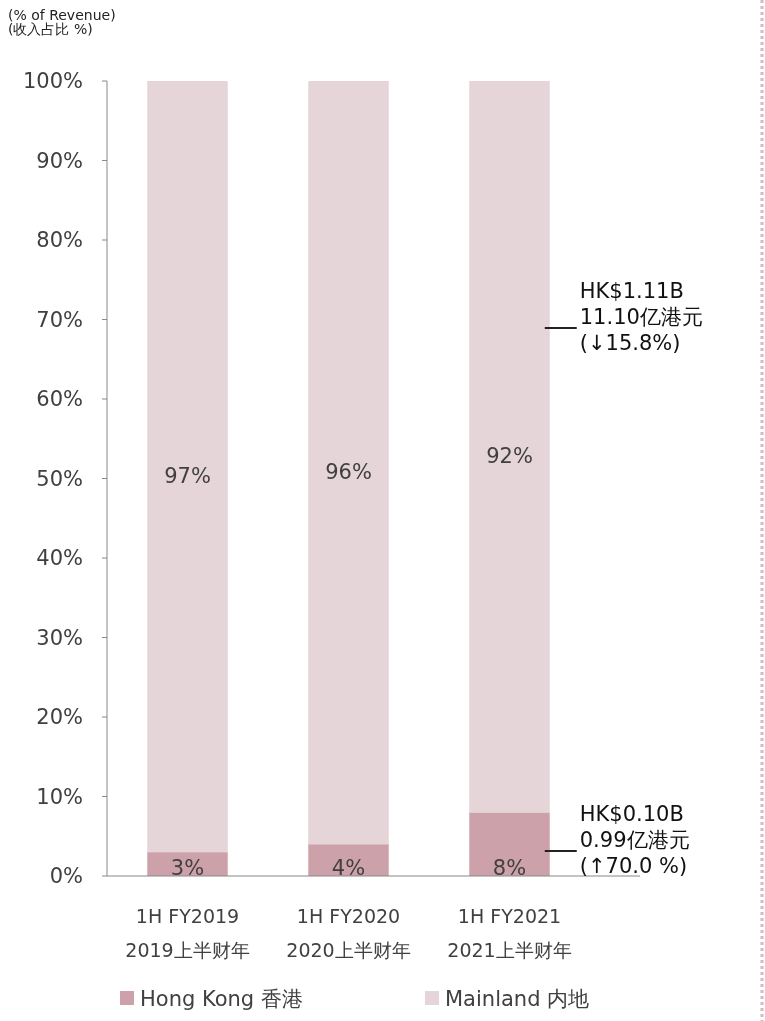  Describe the element at coordinates (59, 319) in the screenshot. I see `y-tick-label: 70%` at that location.